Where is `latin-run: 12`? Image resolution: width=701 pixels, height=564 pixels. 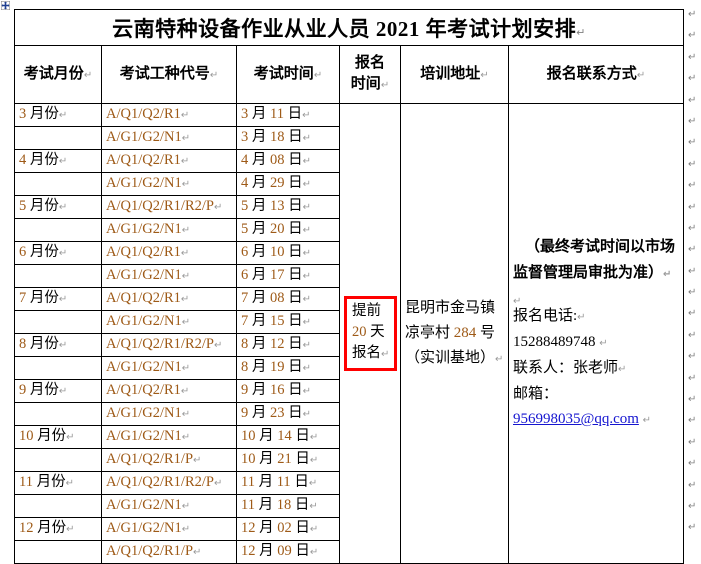 latin-run: 12 is located at coordinates (26, 528).